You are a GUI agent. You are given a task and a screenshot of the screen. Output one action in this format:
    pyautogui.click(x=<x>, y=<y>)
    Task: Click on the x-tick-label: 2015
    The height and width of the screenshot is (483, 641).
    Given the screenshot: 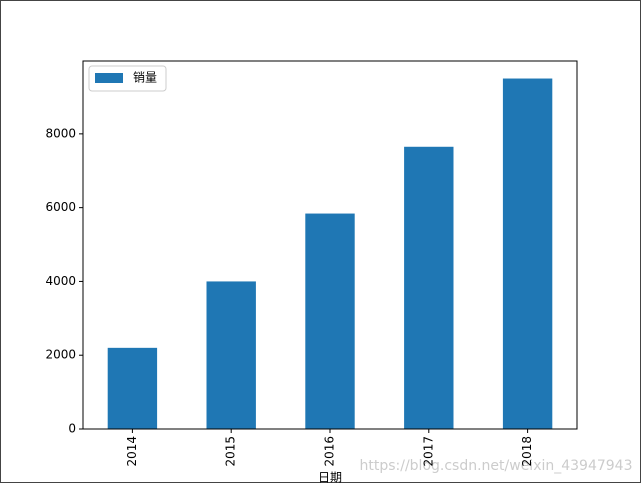 What is the action you would take?
    pyautogui.click(x=231, y=451)
    